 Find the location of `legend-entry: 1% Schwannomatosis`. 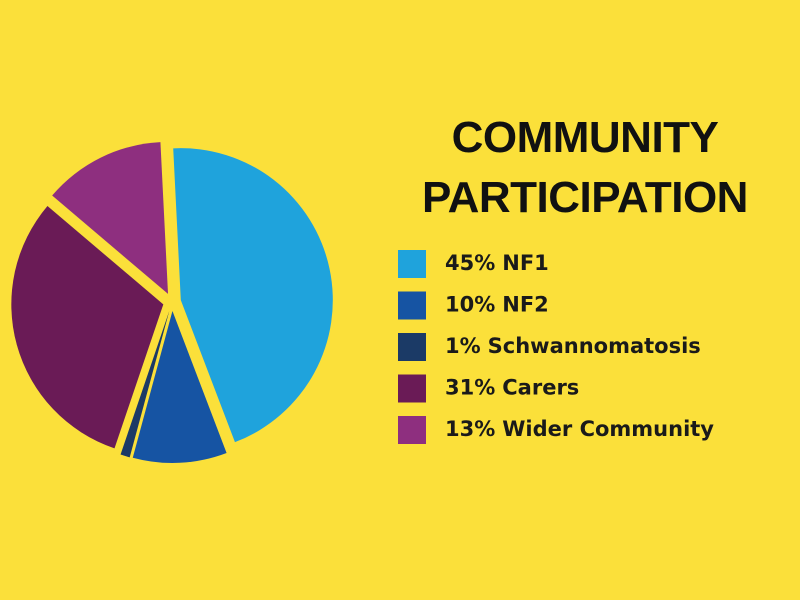

legend-entry: 1% Schwannomatosis is located at coordinates (573, 346).